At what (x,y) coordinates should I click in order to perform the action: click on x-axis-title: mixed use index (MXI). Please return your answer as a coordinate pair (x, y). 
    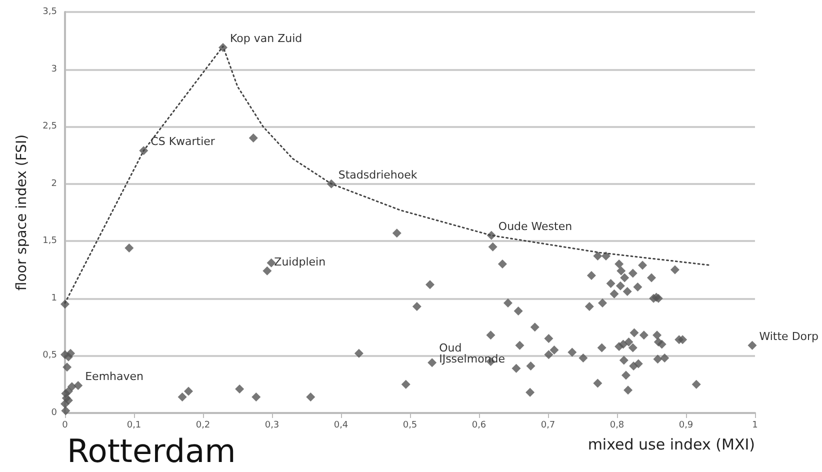
    Looking at the image, I should click on (671, 445).